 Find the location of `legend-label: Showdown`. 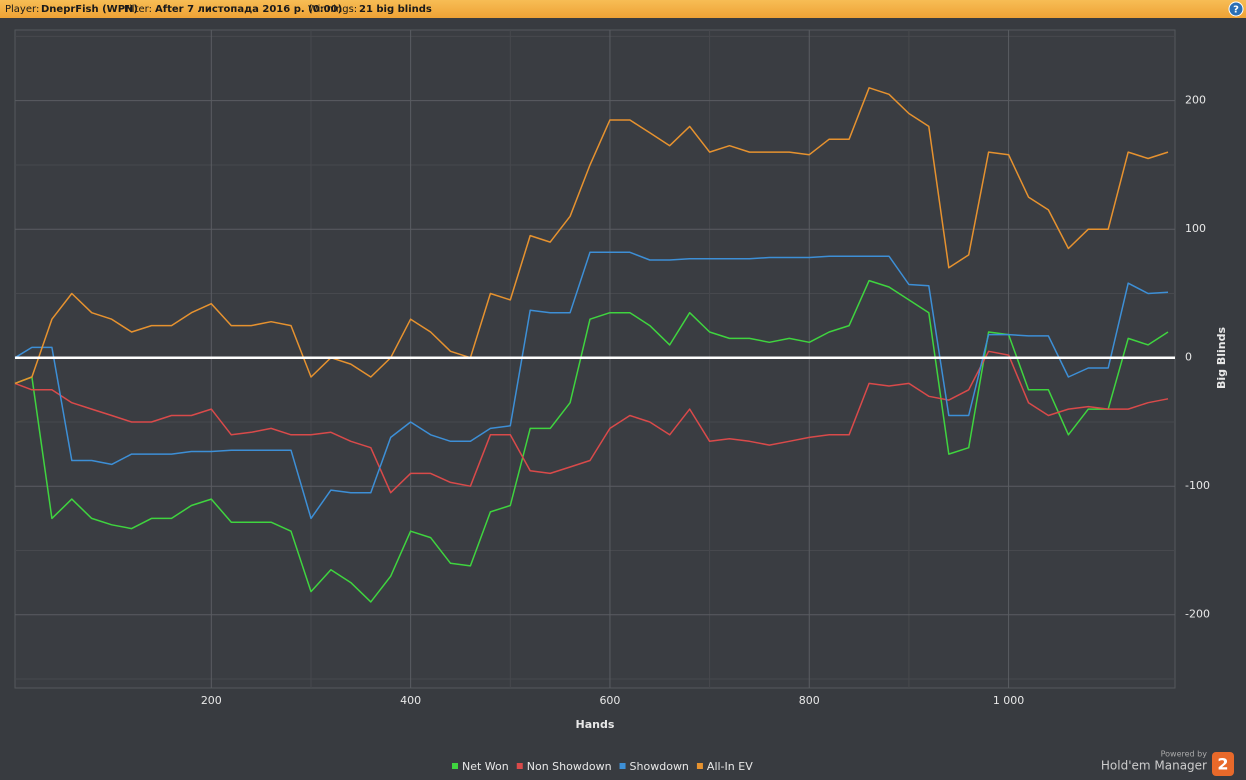

legend-label: Showdown is located at coordinates (659, 766).